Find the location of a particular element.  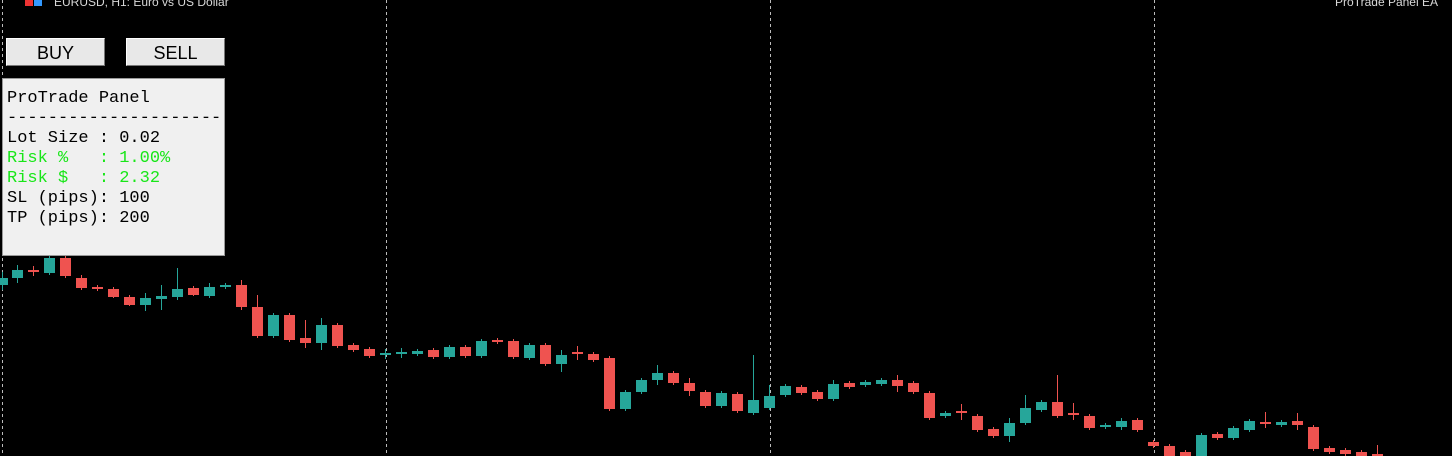

sell-button: SELL is located at coordinates (175, 52).